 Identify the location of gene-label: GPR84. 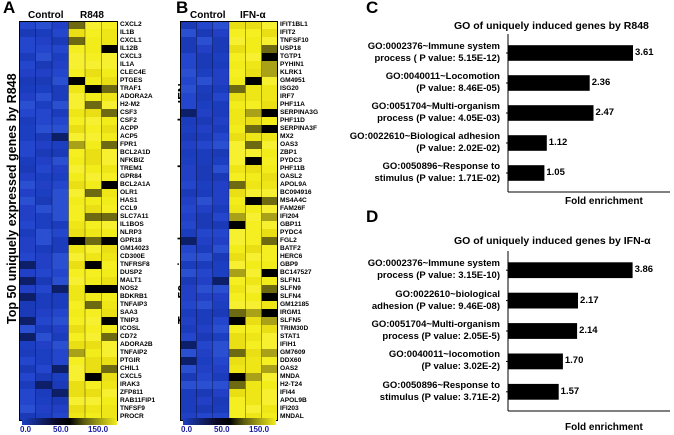
(131, 176).